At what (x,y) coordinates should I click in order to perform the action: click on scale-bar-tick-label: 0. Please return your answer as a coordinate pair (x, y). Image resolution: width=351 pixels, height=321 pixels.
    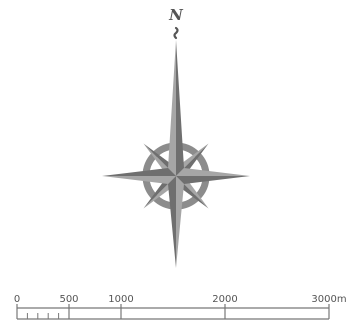
    Looking at the image, I should click on (17, 299).